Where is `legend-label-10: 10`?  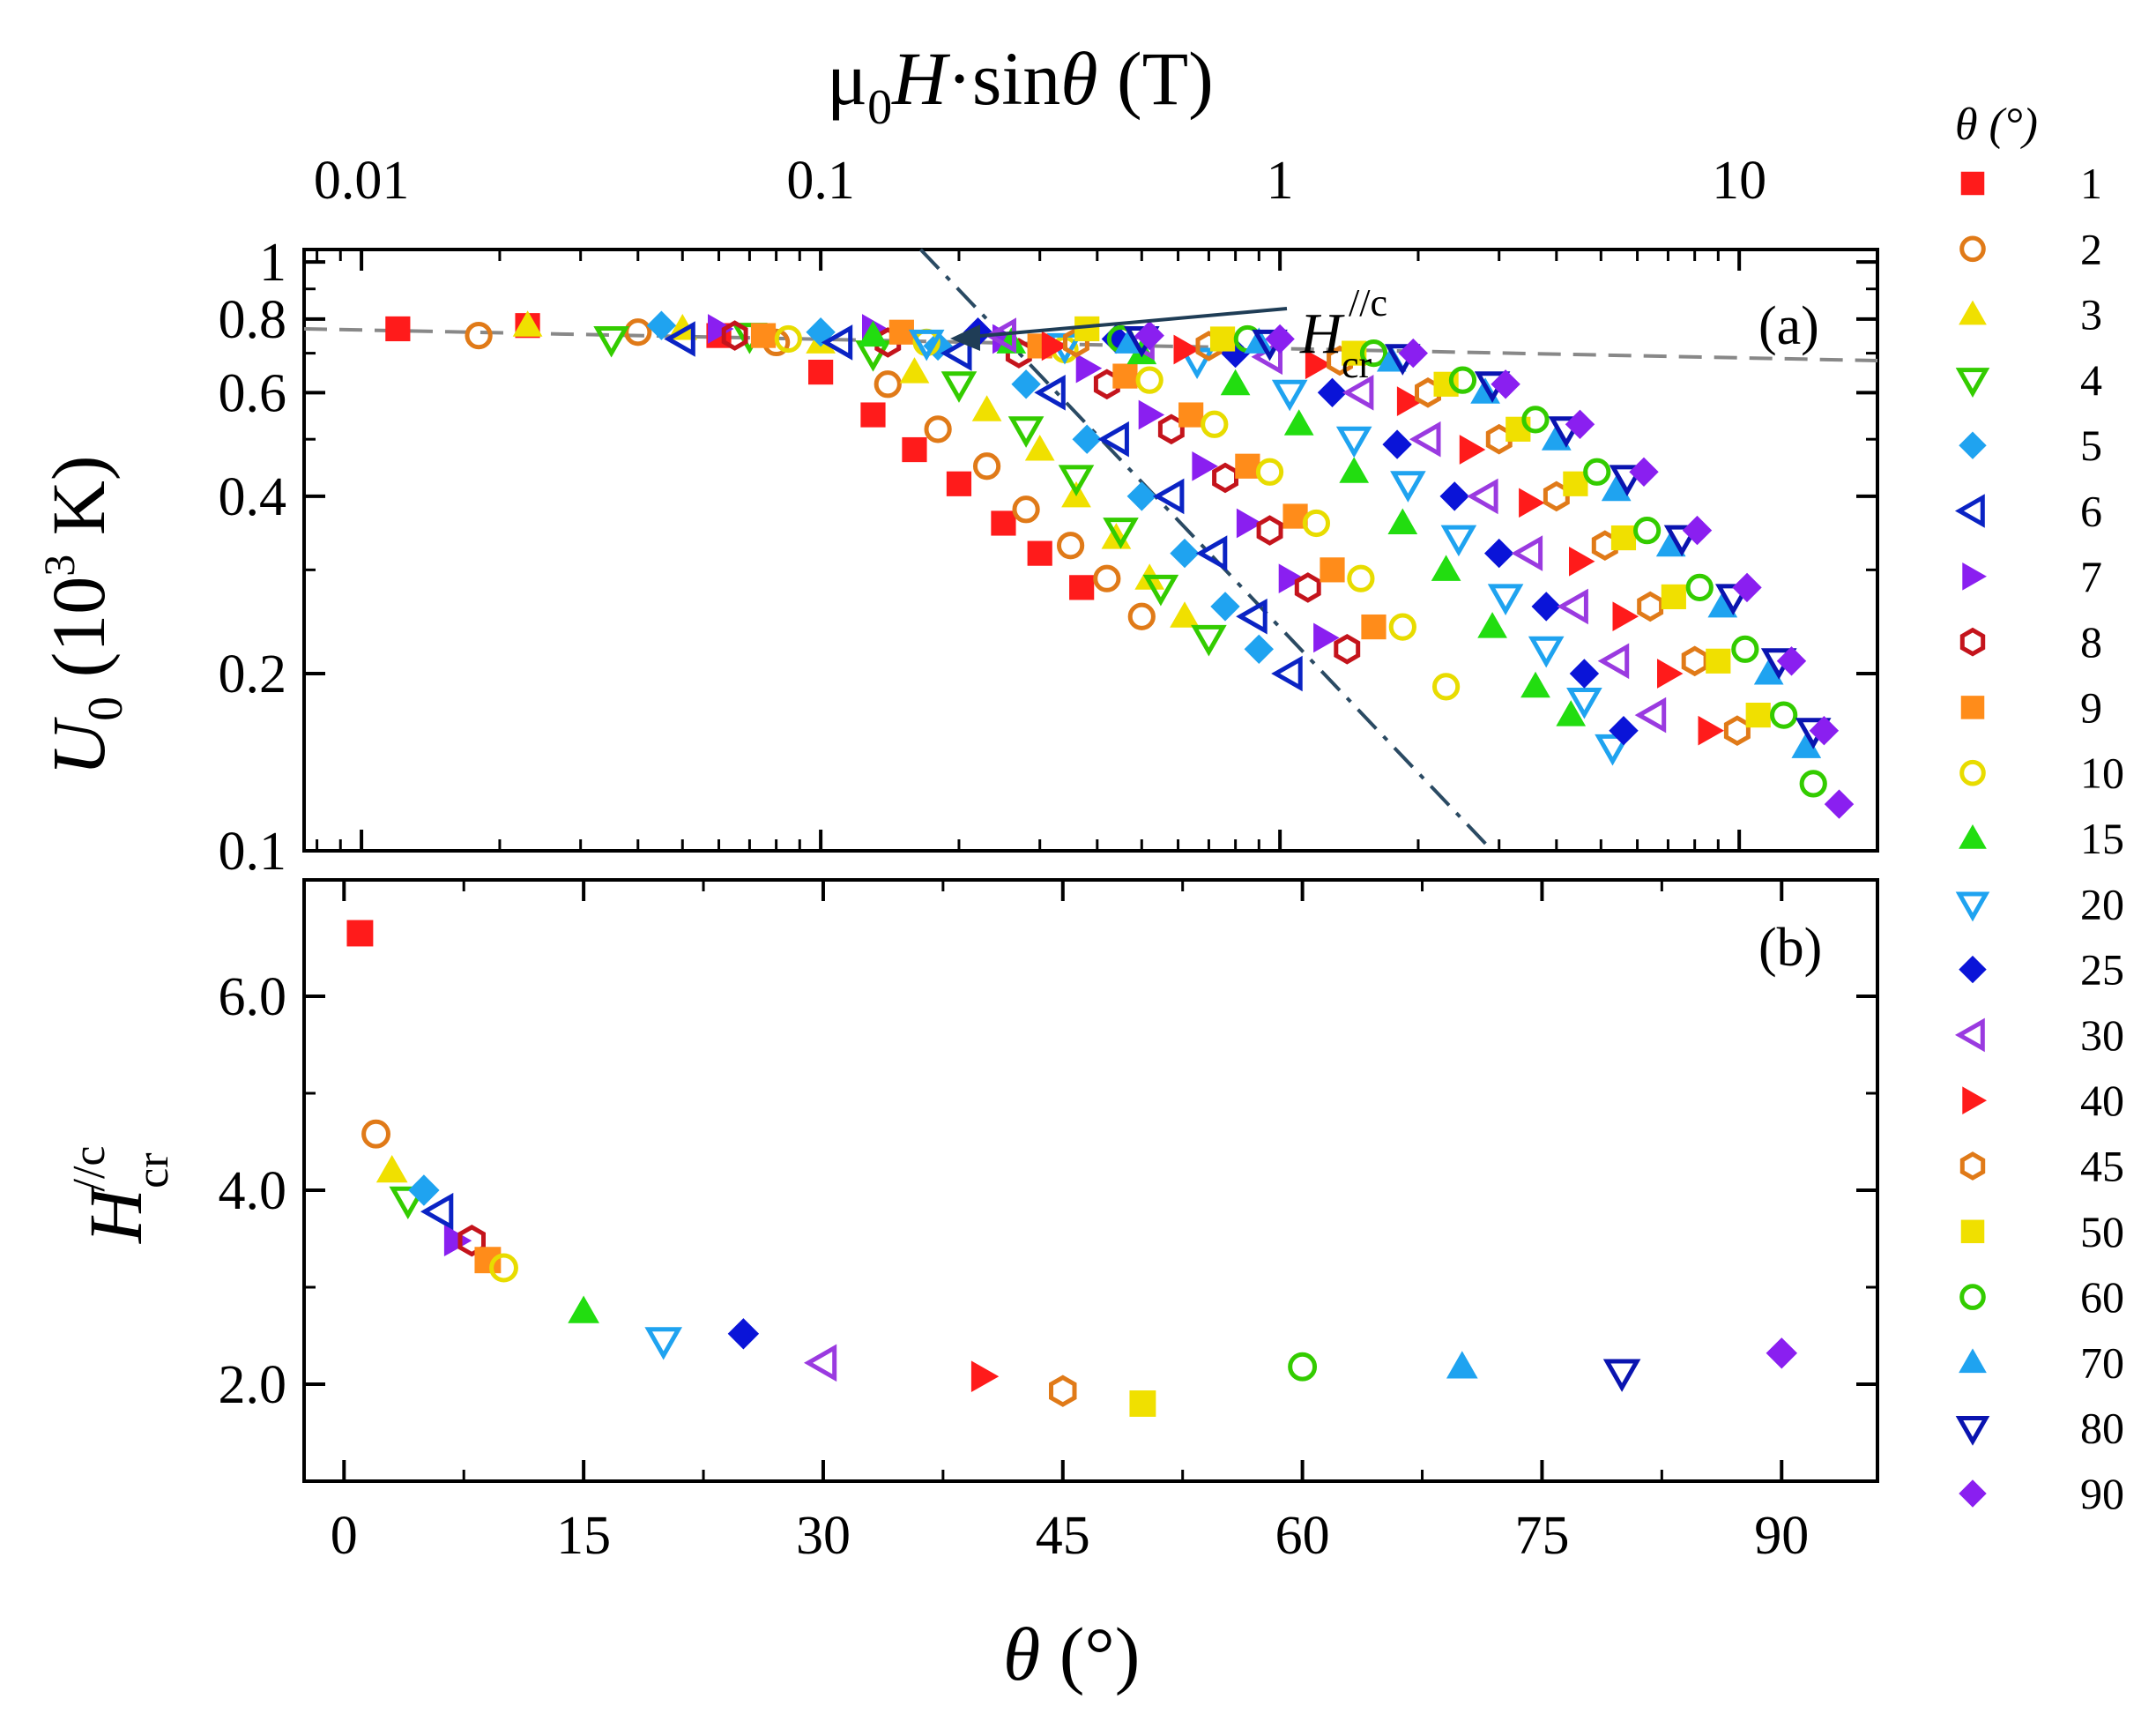
legend-label-10: 10 is located at coordinates (2102, 773).